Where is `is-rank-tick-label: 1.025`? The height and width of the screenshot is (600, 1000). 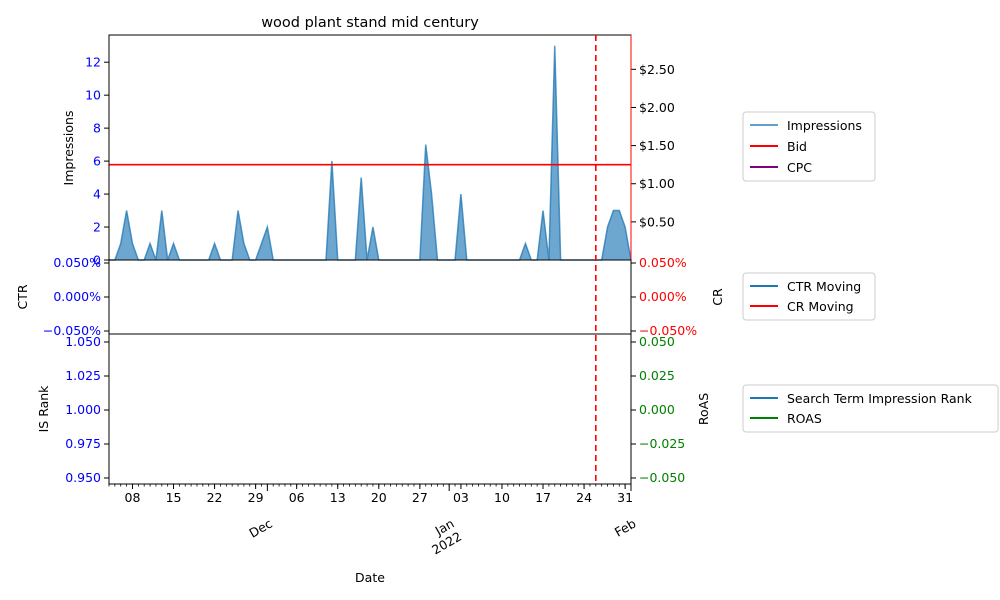
is-rank-tick-label: 1.025 is located at coordinates (83, 375).